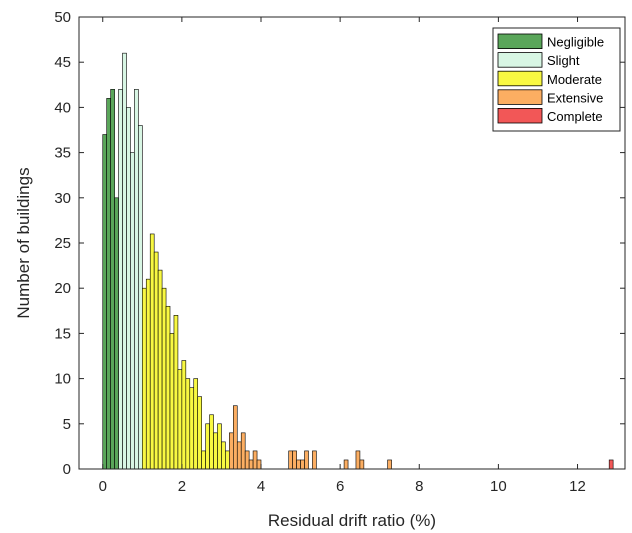 This screenshot has width=632, height=533. What do you see at coordinates (611, 464) in the screenshot?
I see `bar-complete` at bounding box center [611, 464].